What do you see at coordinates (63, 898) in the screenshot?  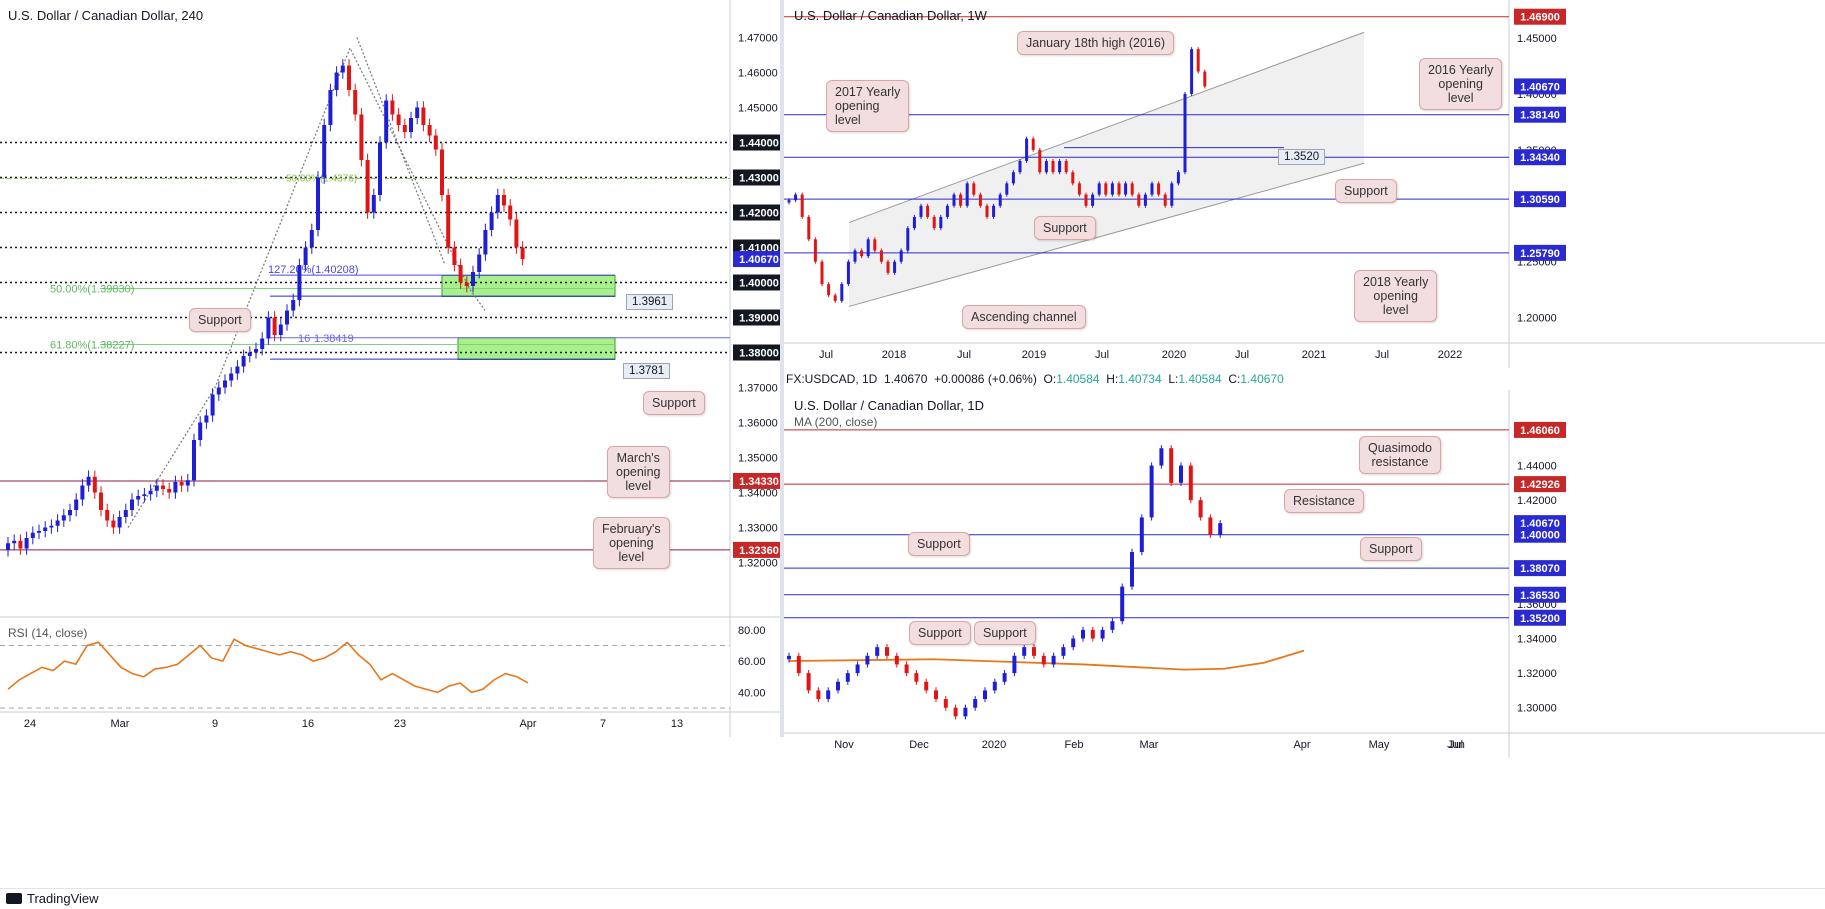 I see `tradingview-logo-text: TradingView` at bounding box center [63, 898].